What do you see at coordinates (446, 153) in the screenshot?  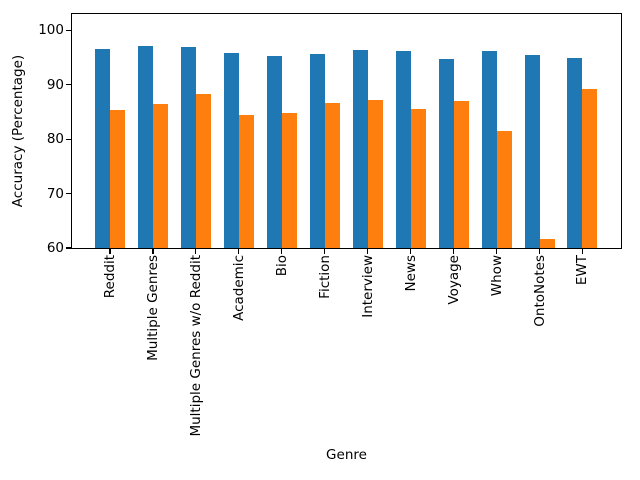 I see `bar-blue-voyage` at bounding box center [446, 153].